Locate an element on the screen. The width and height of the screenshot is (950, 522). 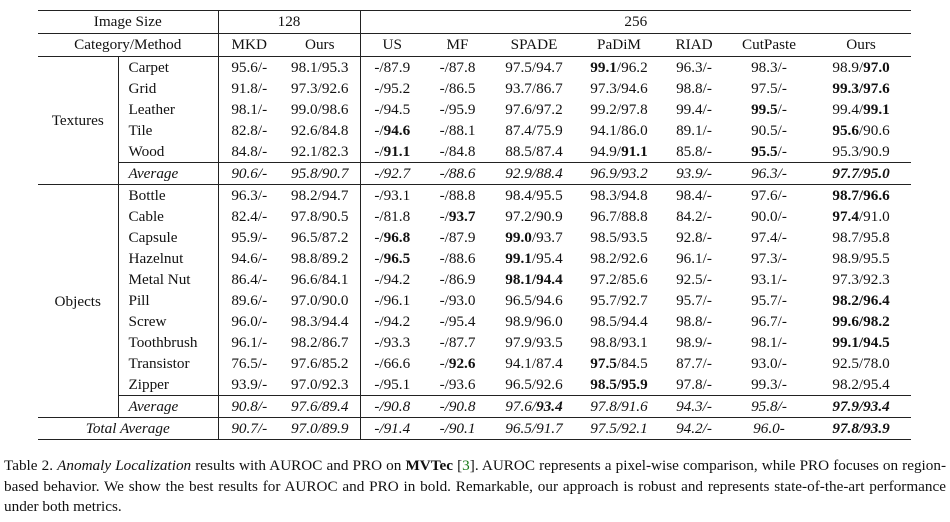
cell-value-part: 97.5/94.7 is located at coordinates (534, 67).